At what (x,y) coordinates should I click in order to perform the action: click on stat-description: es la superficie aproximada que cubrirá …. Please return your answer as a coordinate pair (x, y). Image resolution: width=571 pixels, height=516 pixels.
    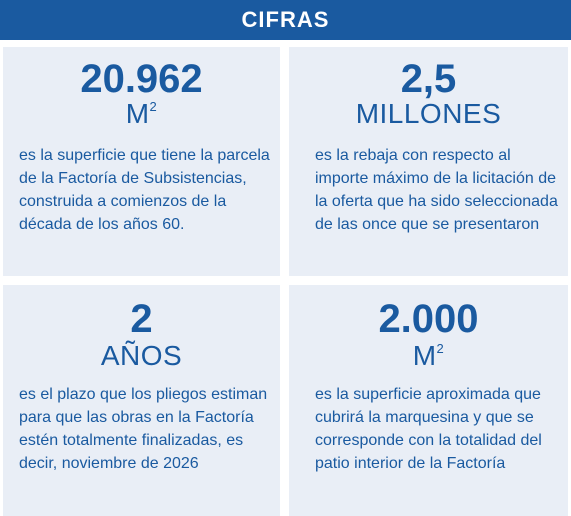
    Looking at the image, I should click on (428, 429).